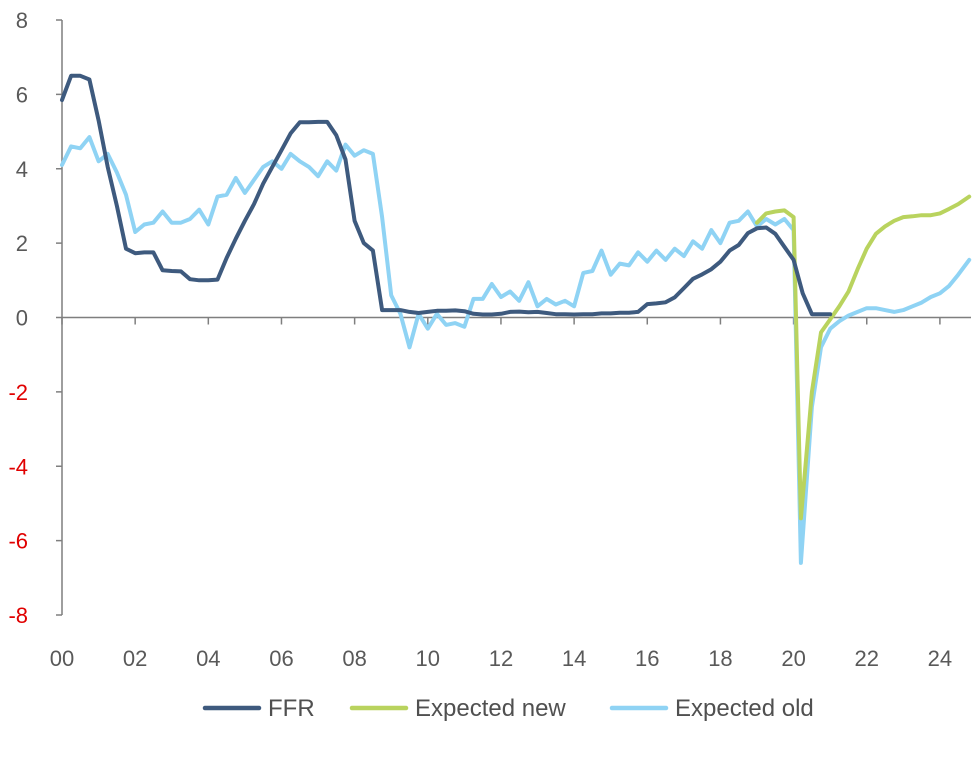  Describe the element at coordinates (354, 658) in the screenshot. I see `x-tick-label: 08` at that location.